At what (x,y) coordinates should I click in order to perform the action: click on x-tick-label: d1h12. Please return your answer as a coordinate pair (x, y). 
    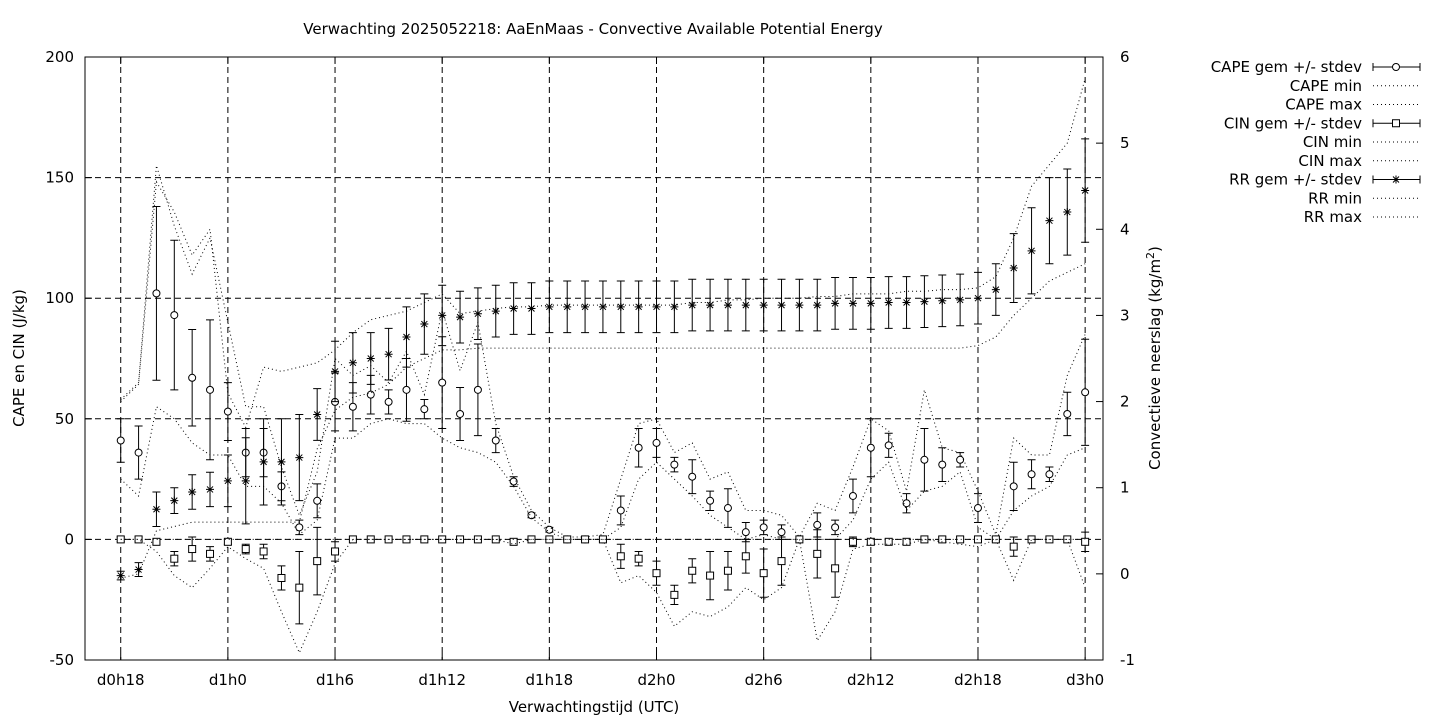
    Looking at the image, I should click on (442, 680).